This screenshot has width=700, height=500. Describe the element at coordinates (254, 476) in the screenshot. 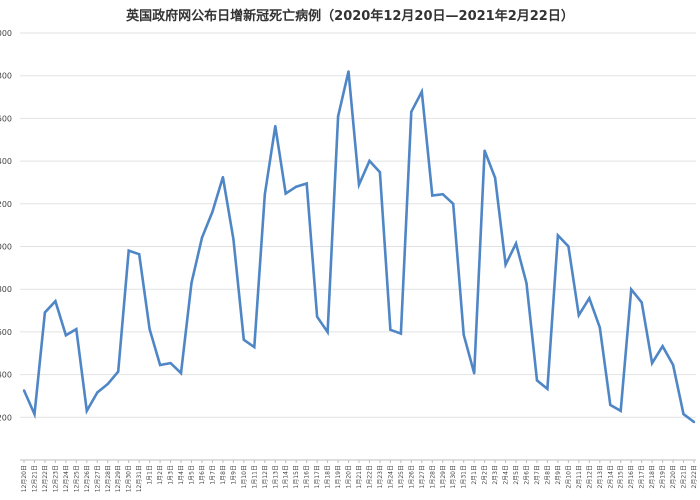

I see `x-tick-label: 1月11日` at that location.